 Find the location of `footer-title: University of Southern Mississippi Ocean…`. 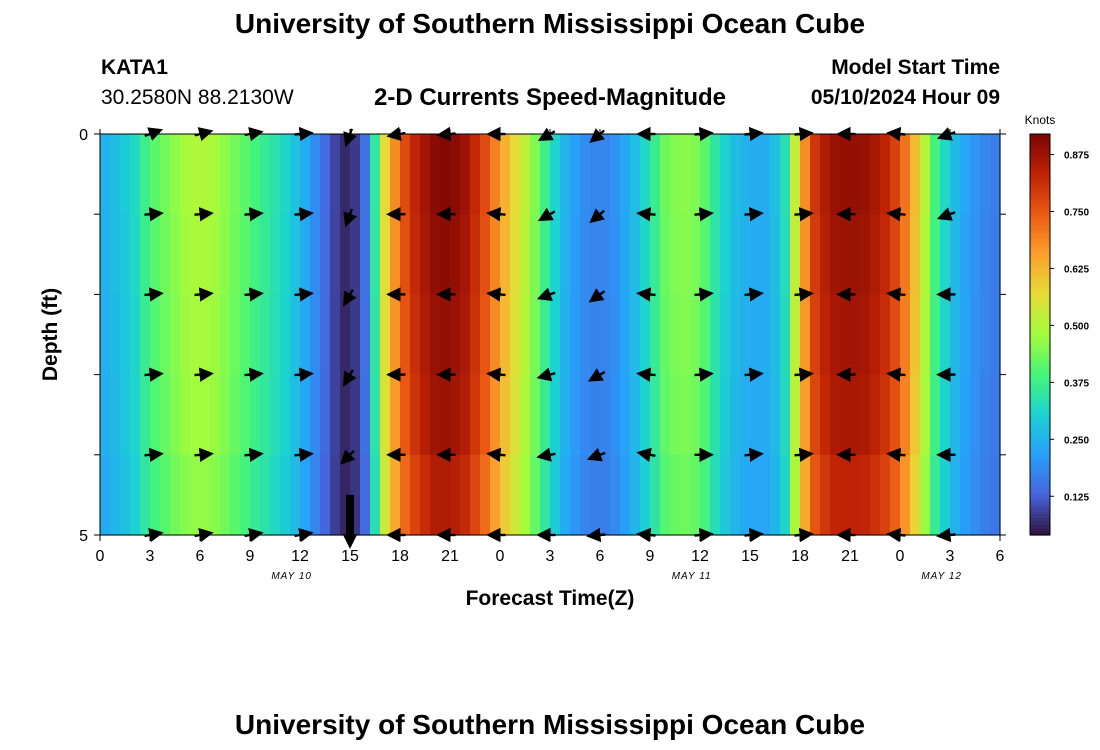

footer-title: University of Southern Mississippi Ocean… is located at coordinates (550, 724).